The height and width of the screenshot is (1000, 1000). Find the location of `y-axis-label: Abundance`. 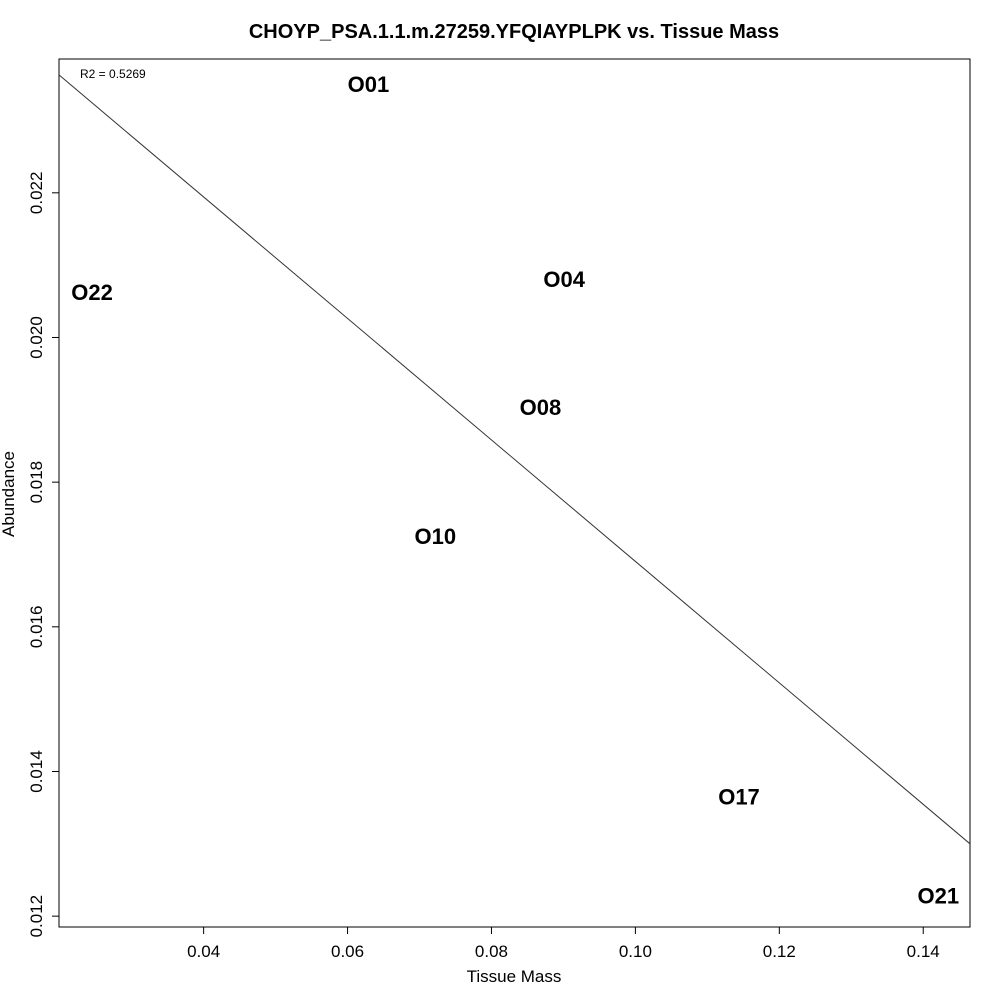

y-axis-label: Abundance is located at coordinates (9, 494).